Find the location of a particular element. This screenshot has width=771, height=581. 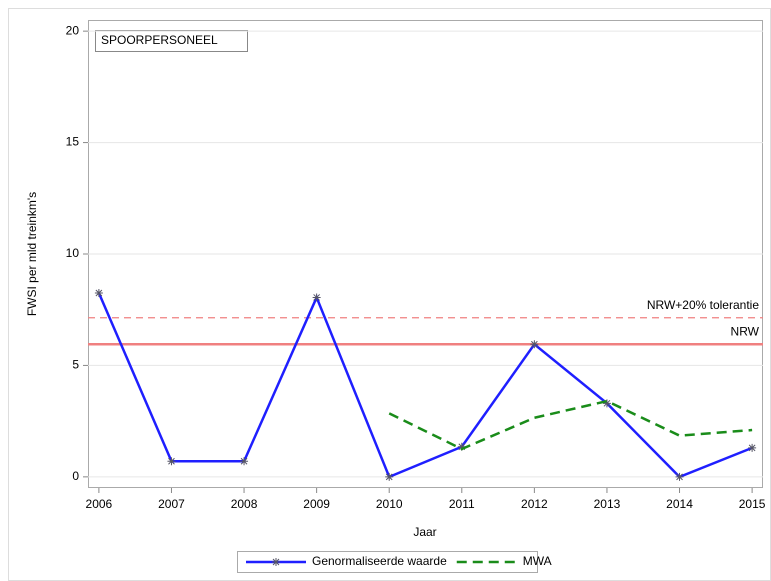

x-tick-label: 2011 is located at coordinates (462, 504).